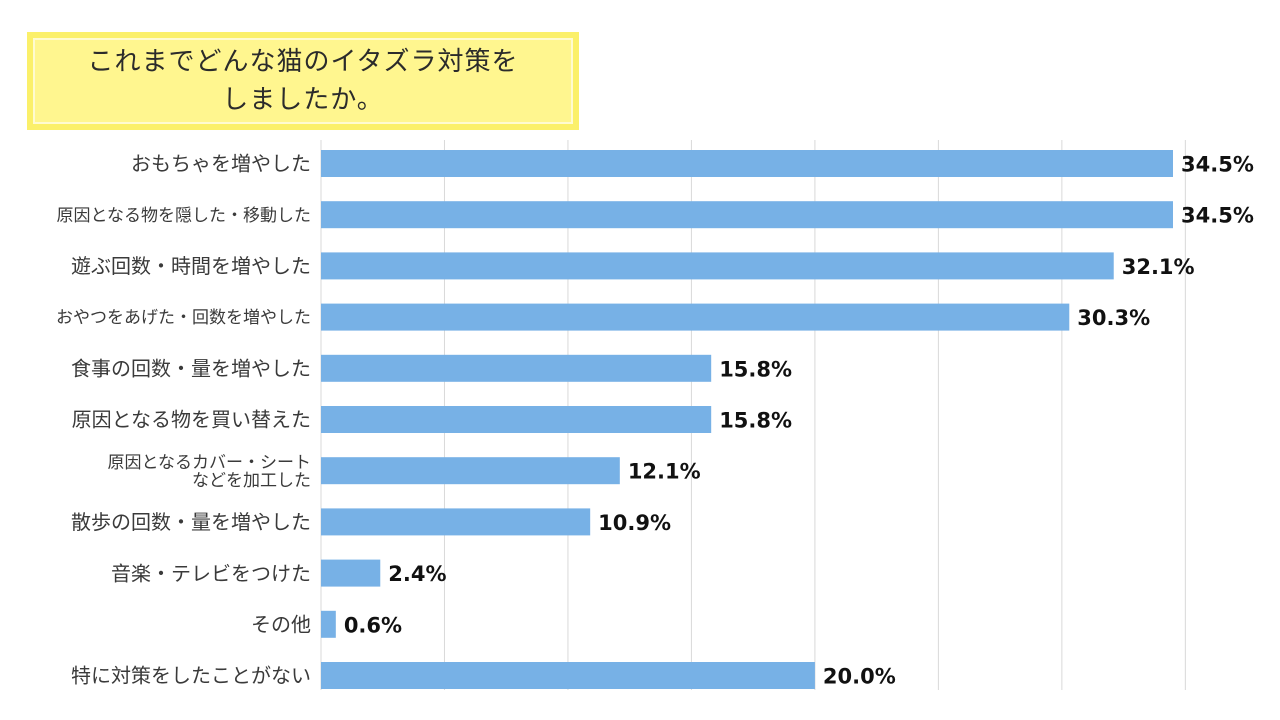 The width and height of the screenshot is (1280, 720). What do you see at coordinates (221, 164) in the screenshot?
I see `category-label: おもちゃを増やした` at bounding box center [221, 164].